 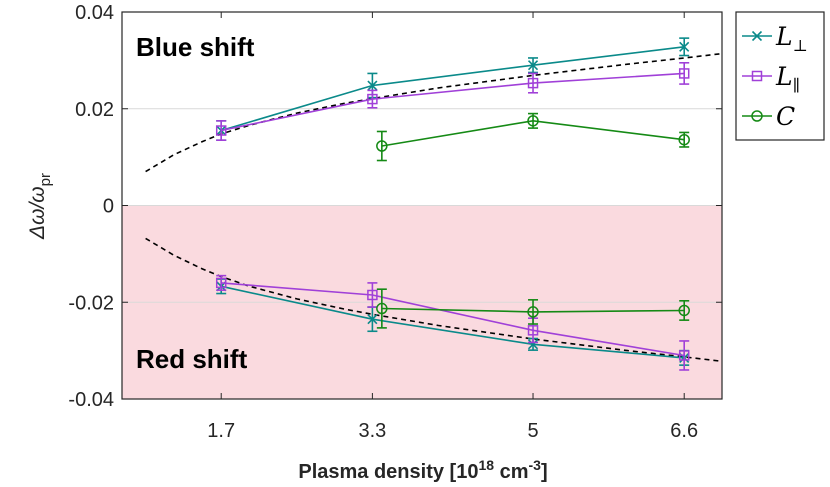 What do you see at coordinates (684, 431) in the screenshot?
I see `x-tick-label: 6.6` at bounding box center [684, 431].